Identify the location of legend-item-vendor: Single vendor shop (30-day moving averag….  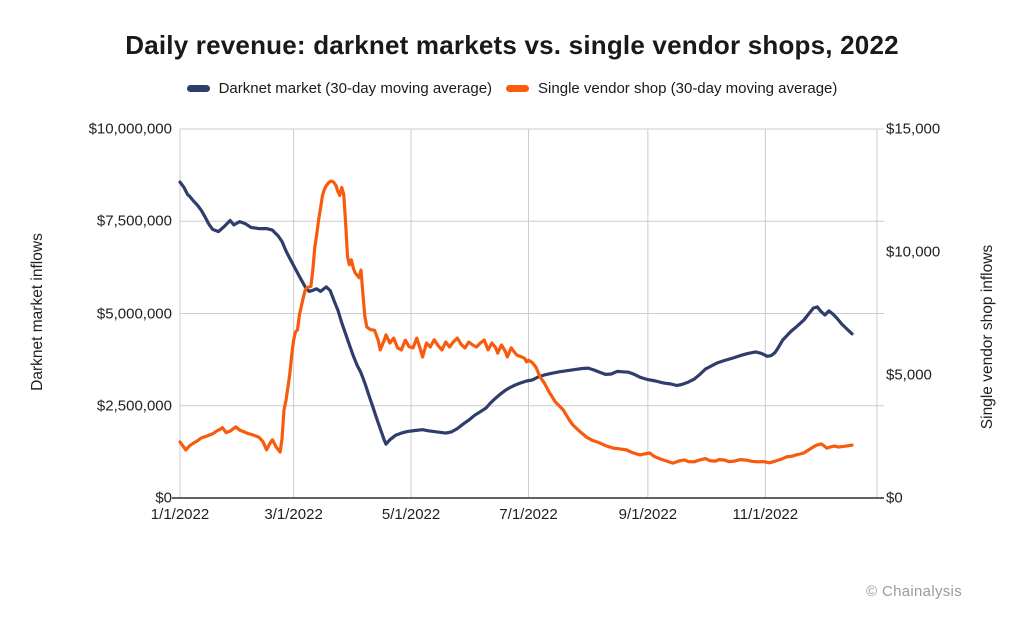
(671, 88).